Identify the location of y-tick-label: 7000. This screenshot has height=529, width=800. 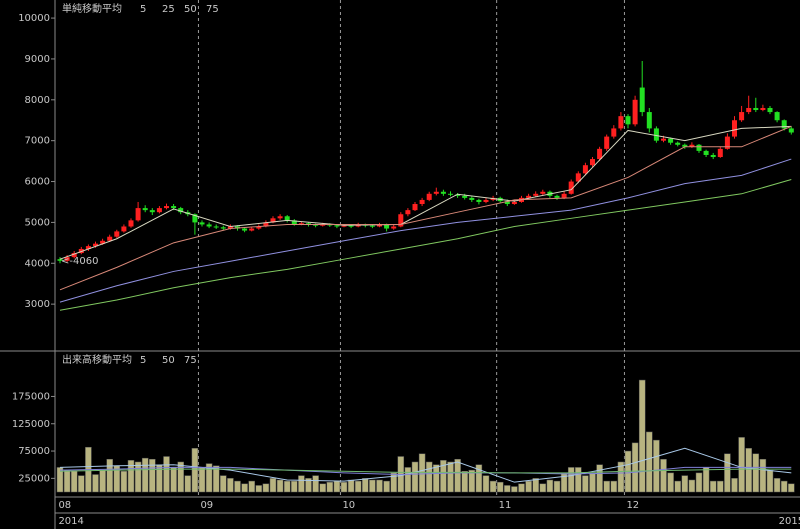
(37, 141).